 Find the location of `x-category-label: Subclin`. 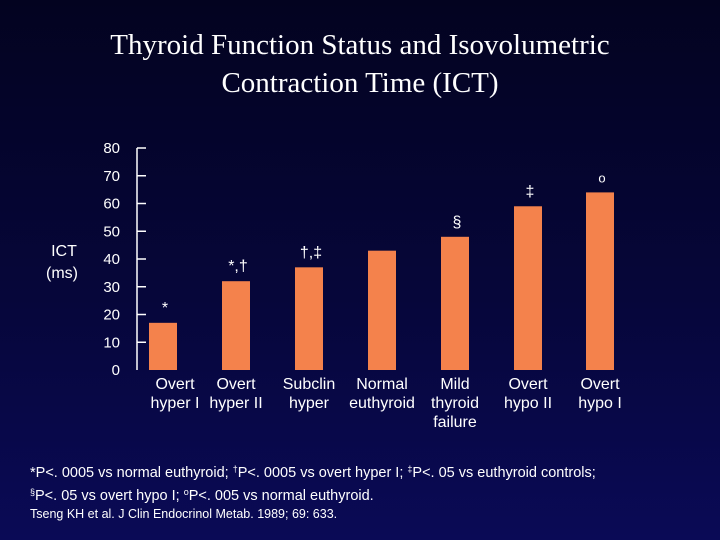

x-category-label: Subclin is located at coordinates (309, 384).